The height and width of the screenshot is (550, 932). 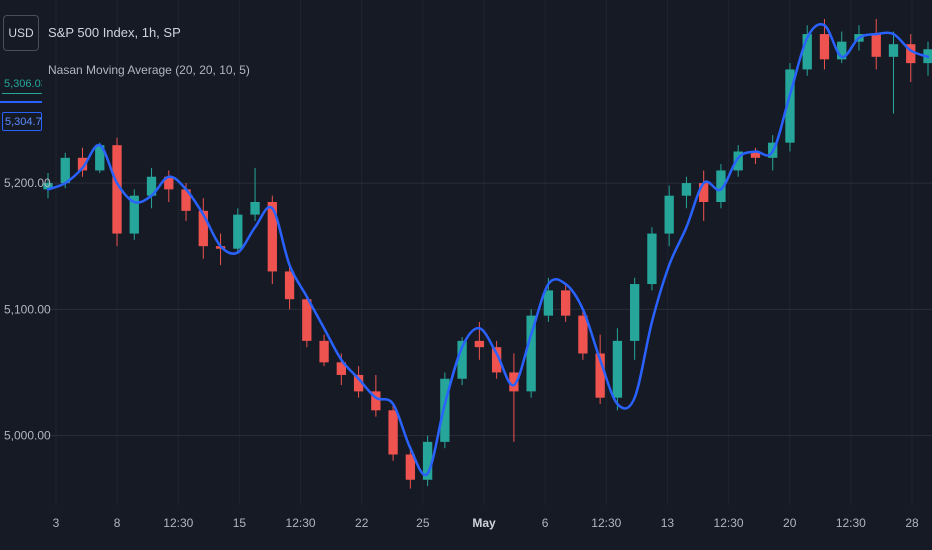 I want to click on x-tick-label: 8, so click(x=117, y=523).